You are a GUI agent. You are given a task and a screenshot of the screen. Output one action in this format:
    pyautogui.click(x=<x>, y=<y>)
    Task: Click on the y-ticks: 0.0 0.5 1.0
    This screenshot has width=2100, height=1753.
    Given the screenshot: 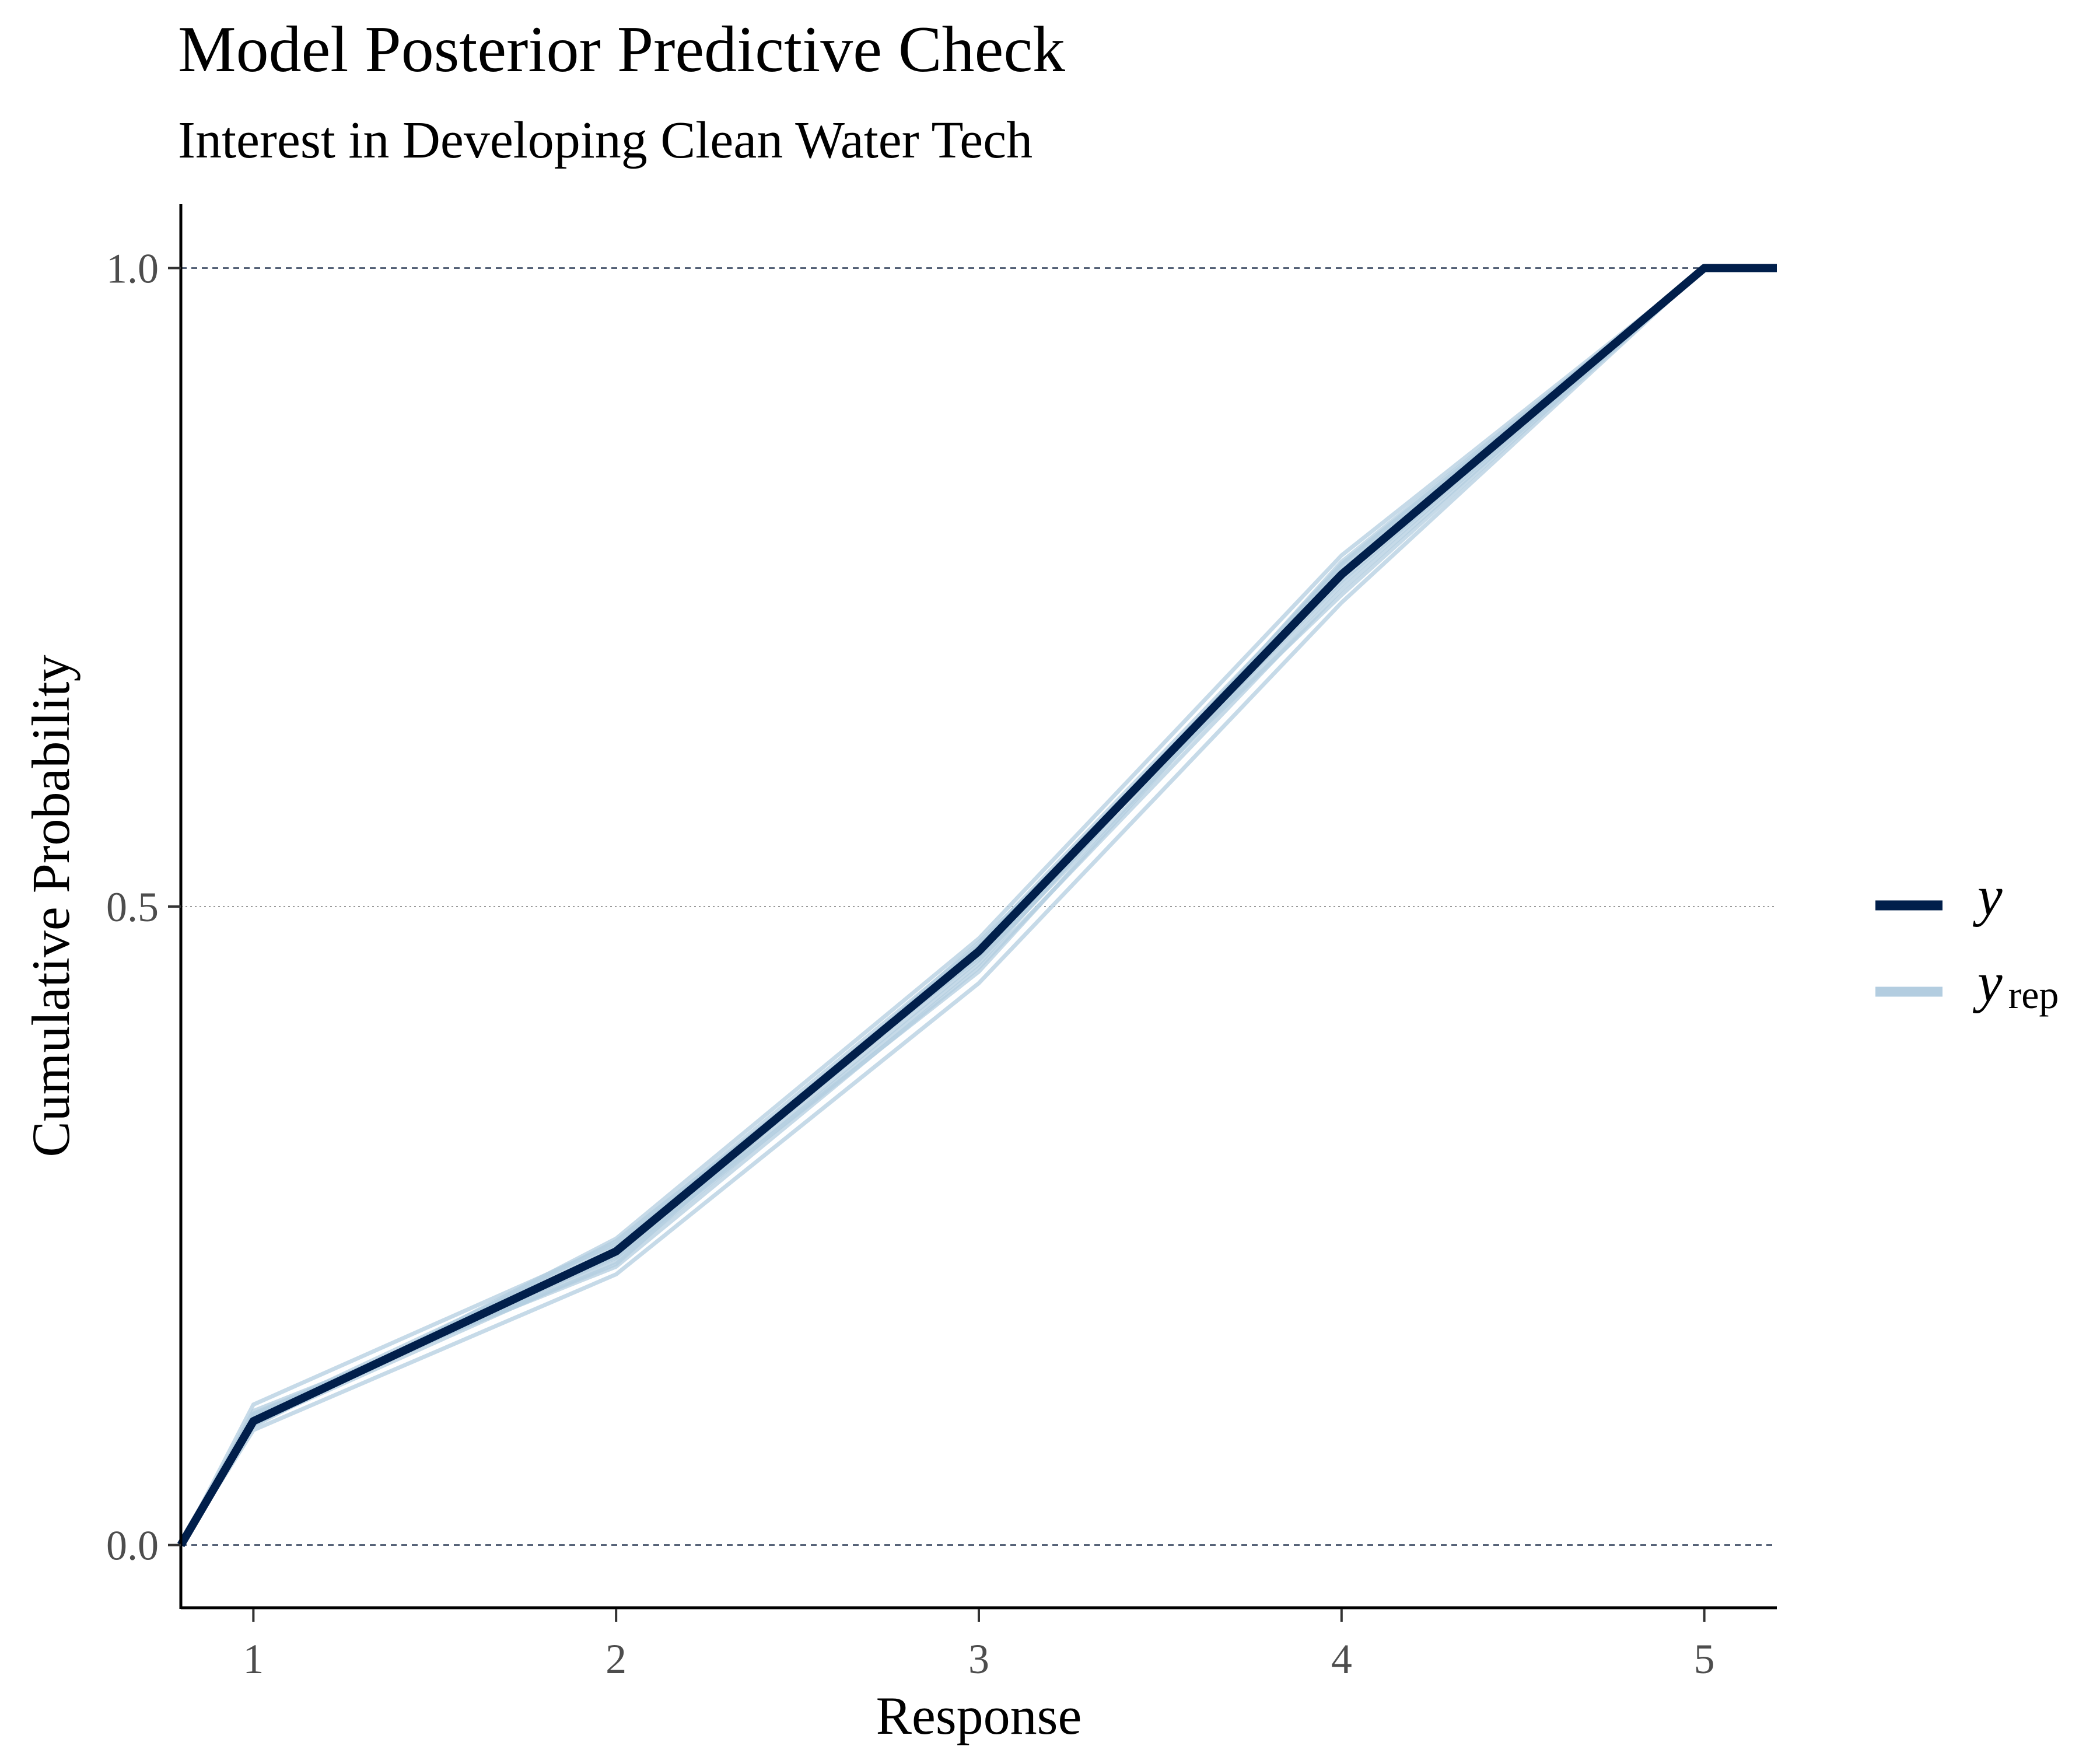 What is the action you would take?
    pyautogui.click(x=143, y=907)
    